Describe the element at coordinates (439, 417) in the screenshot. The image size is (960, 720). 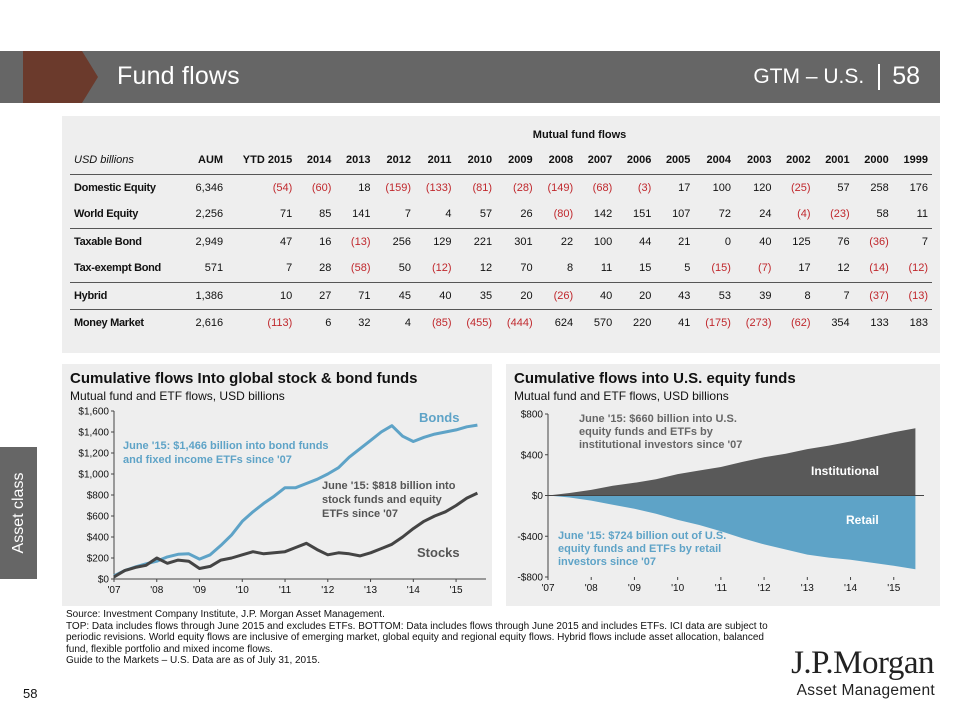
I see `series-label-bonds: Bonds` at that location.